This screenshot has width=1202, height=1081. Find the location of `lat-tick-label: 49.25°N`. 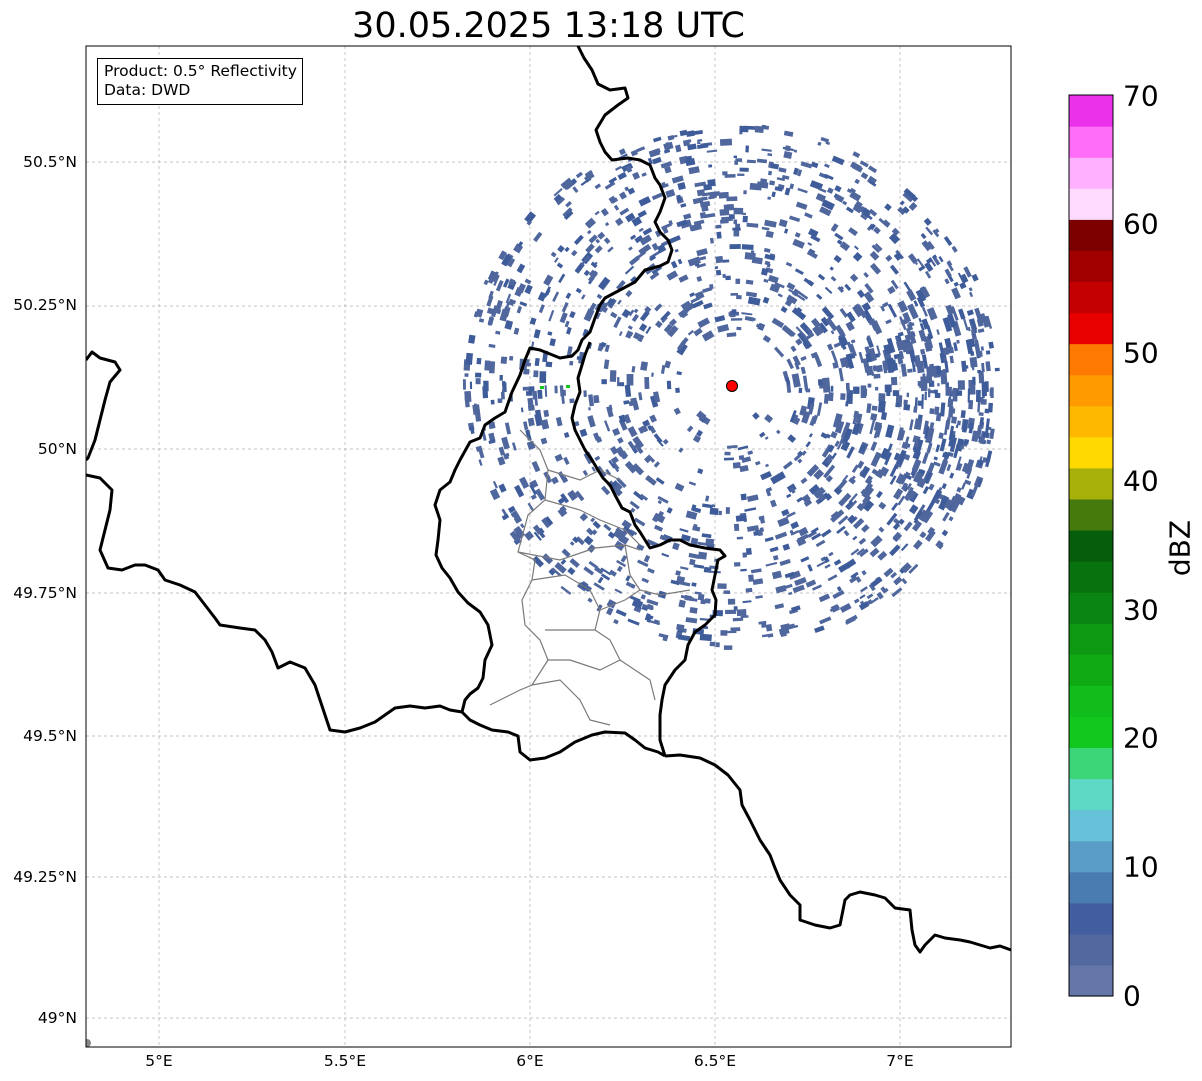

lat-tick-label: 49.25°N is located at coordinates (45, 877).